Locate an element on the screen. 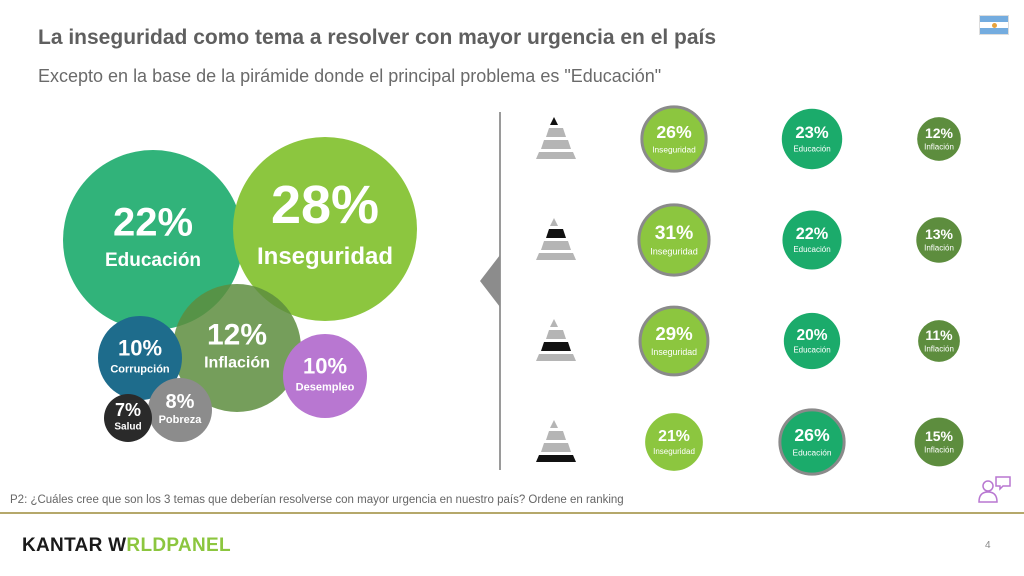  grid-value-educacion-level-2: 22% is located at coordinates (812, 234).